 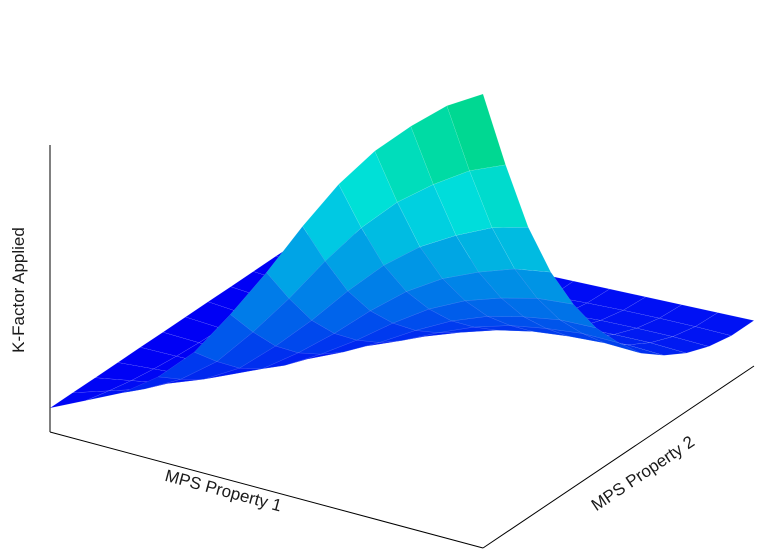 I want to click on x-axis-label: MPS Property 1, so click(x=223, y=490).